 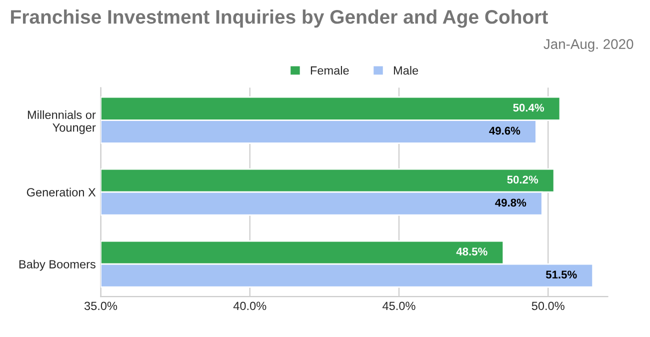 What do you see at coordinates (548, 306) in the screenshot?
I see `x-tick-label: 50.0%` at bounding box center [548, 306].